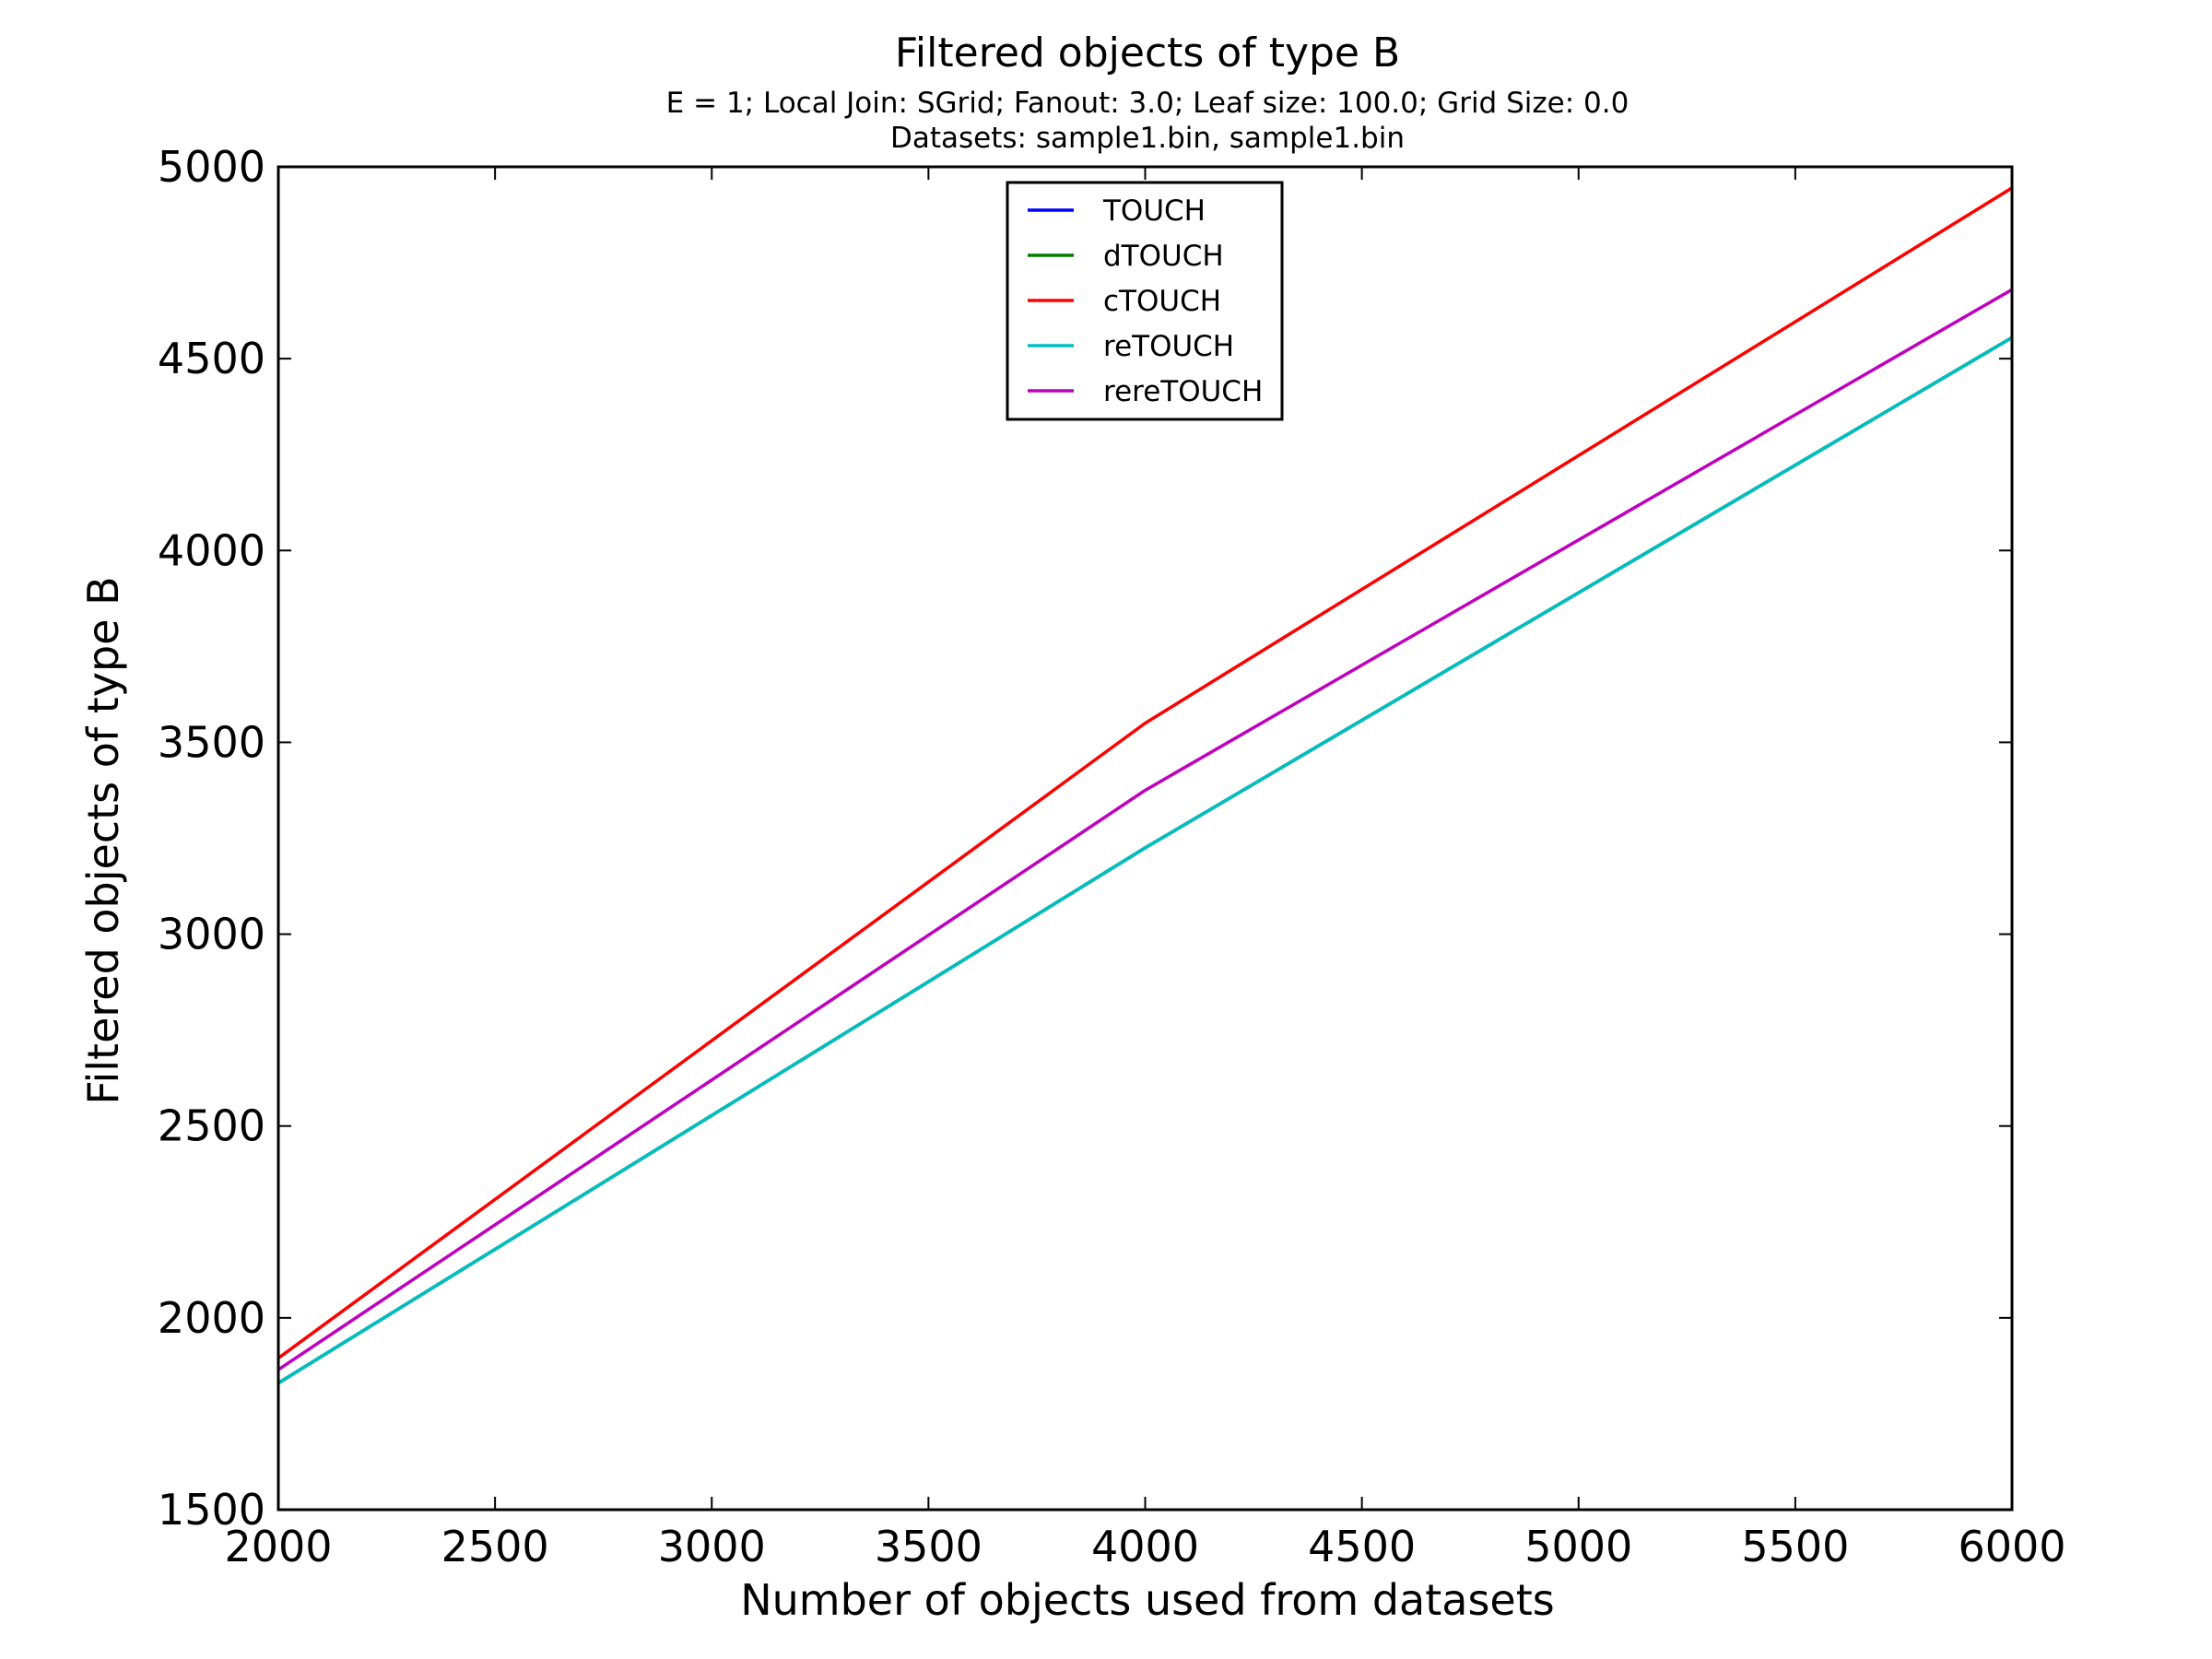 The height and width of the screenshot is (1659, 2212). What do you see at coordinates (1795, 1546) in the screenshot?
I see `x-tick-label: 5500` at bounding box center [1795, 1546].